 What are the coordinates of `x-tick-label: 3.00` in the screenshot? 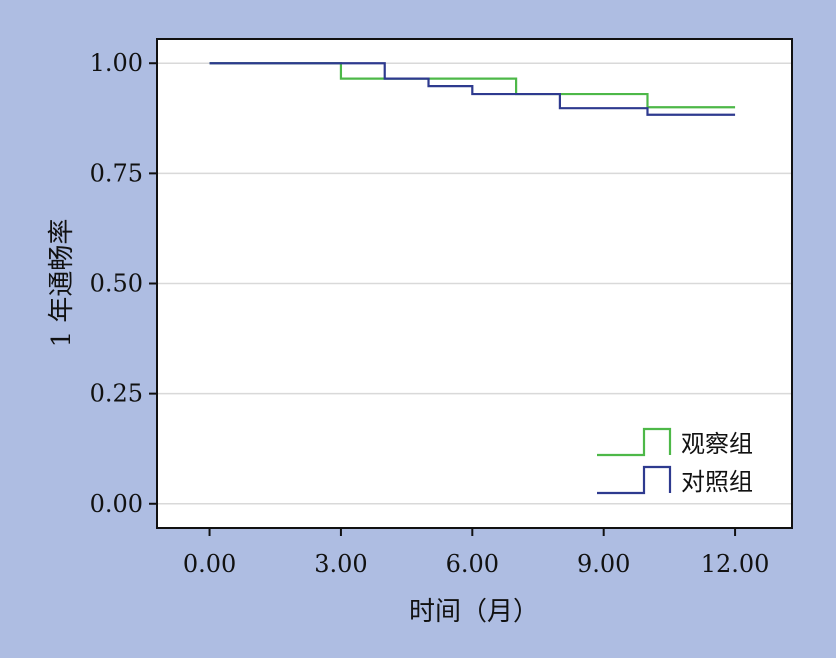 It's located at (340, 564).